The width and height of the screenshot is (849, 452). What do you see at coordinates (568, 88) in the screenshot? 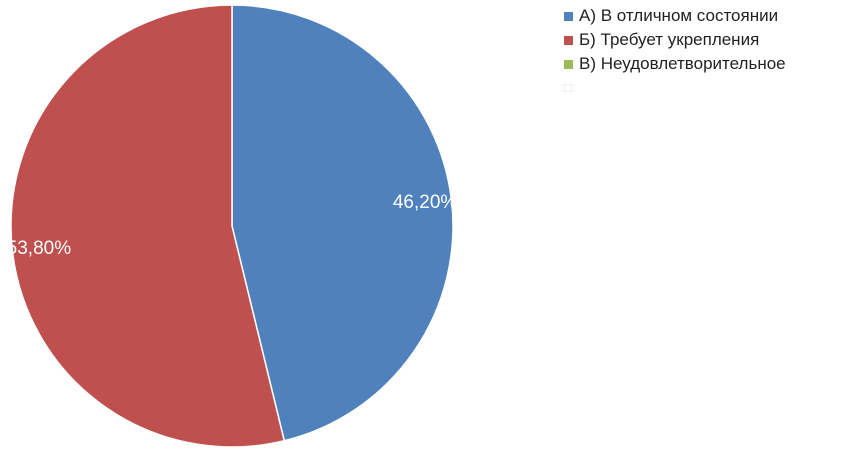
I see `legend-swatch-empty` at bounding box center [568, 88].